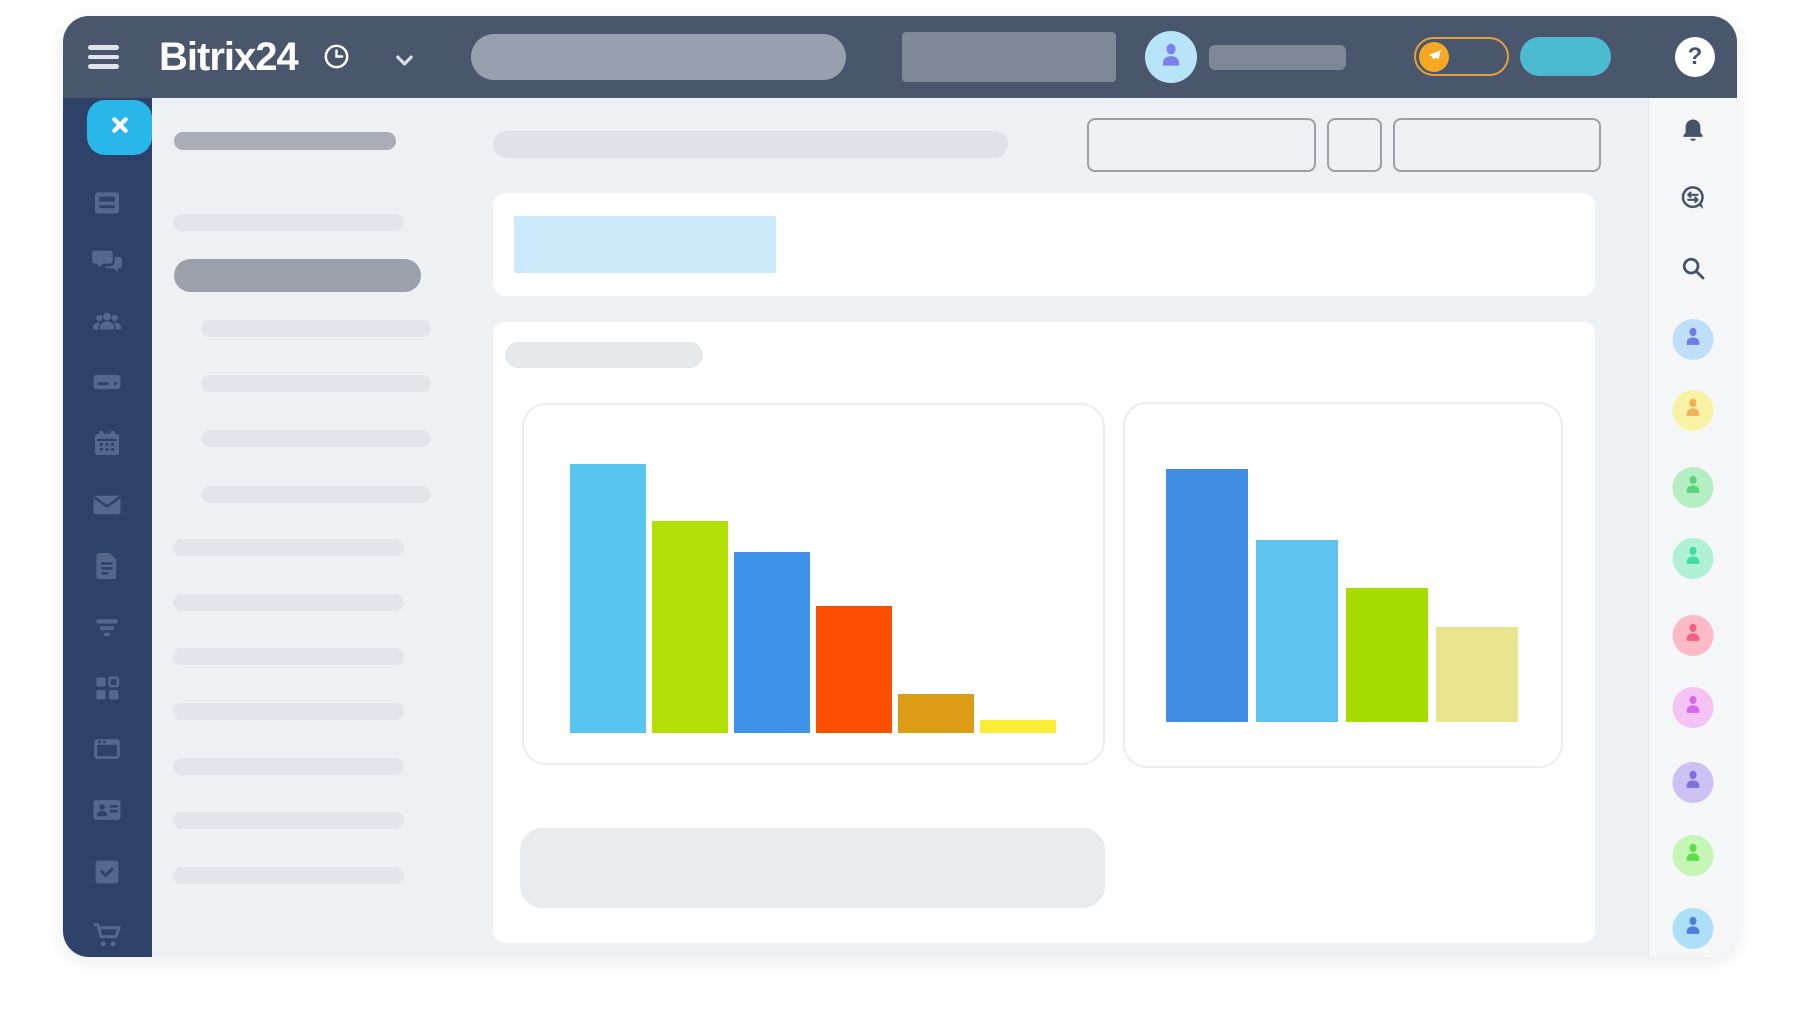  What do you see at coordinates (107, 754) in the screenshot?
I see `sites-icon` at bounding box center [107, 754].